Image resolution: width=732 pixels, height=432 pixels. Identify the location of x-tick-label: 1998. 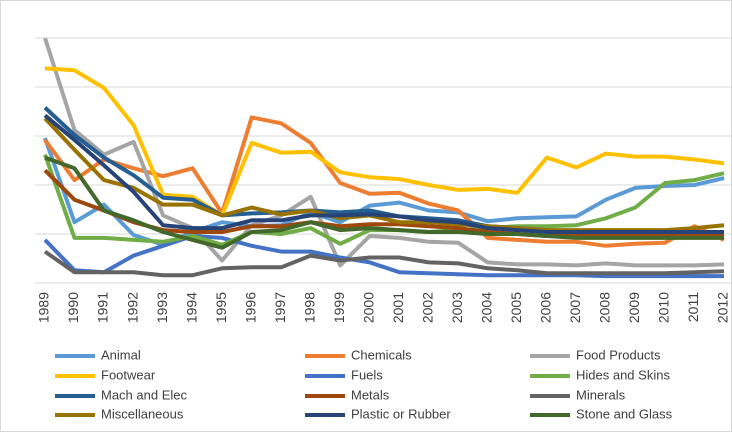
(309, 307).